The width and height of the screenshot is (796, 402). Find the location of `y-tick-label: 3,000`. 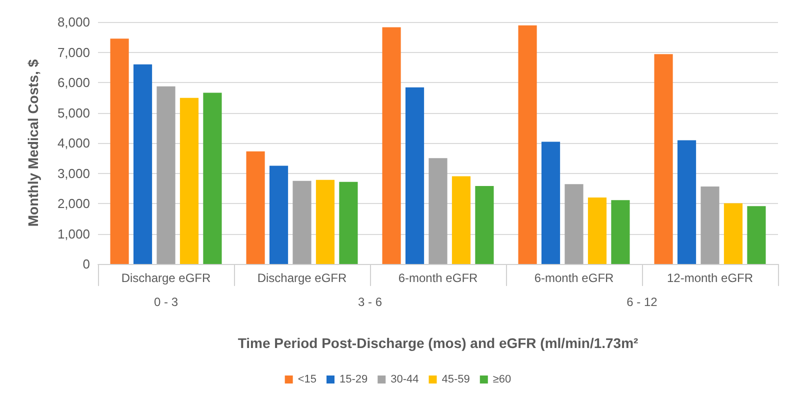

y-tick-label: 3,000 is located at coordinates (73, 173).